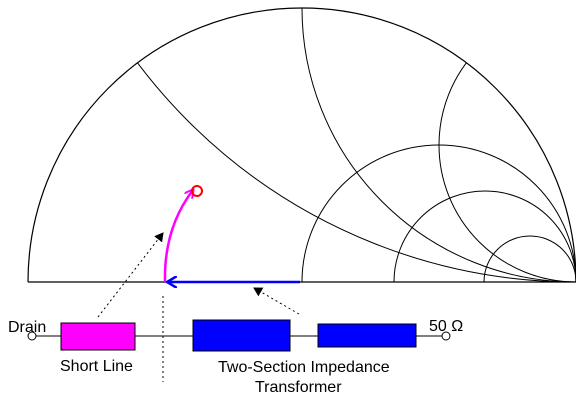 This screenshot has width=576, height=403. I want to click on short-line-trajectory, so click(178, 236).